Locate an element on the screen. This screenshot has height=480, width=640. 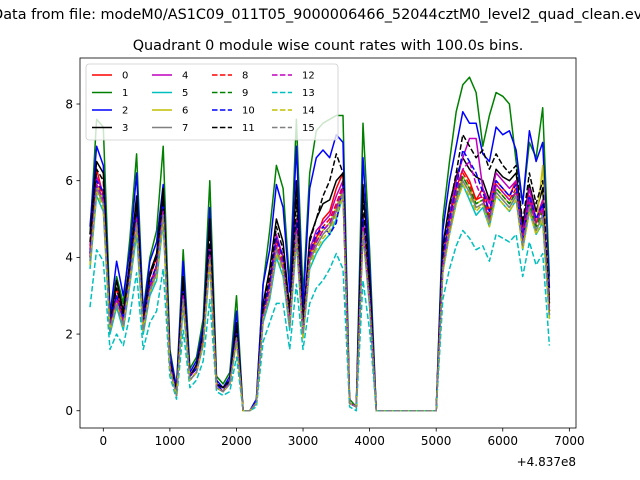
x-tick-label: 4000 is located at coordinates (369, 441).